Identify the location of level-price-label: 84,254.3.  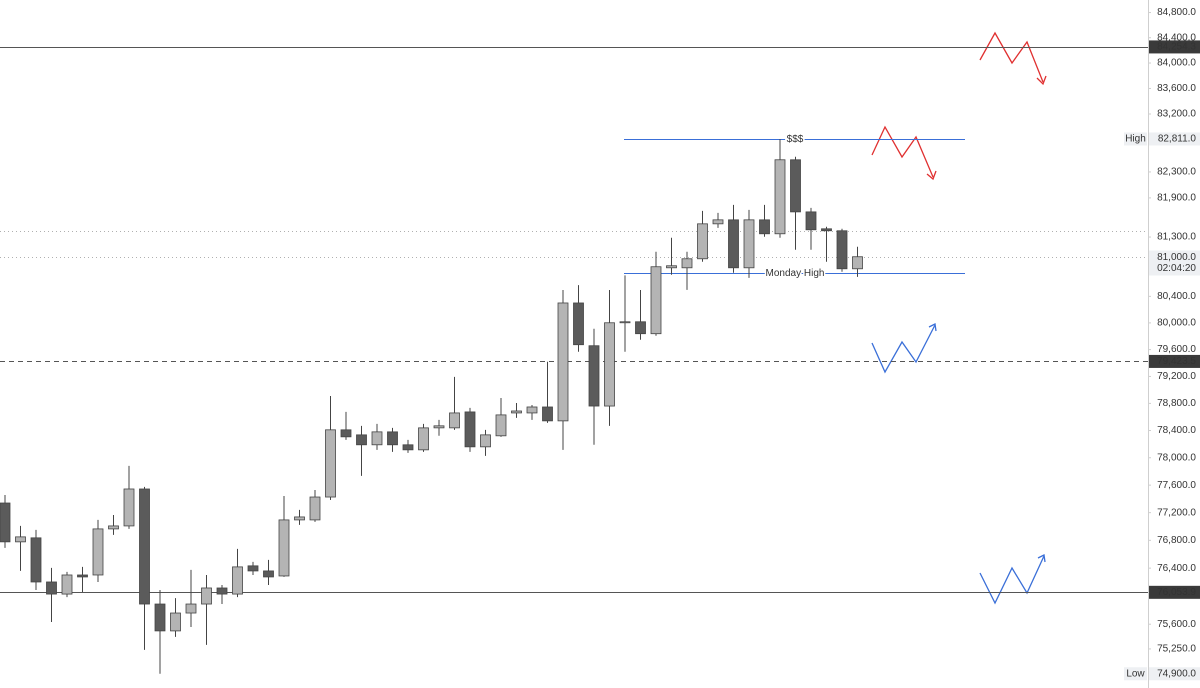
(1176, 47).